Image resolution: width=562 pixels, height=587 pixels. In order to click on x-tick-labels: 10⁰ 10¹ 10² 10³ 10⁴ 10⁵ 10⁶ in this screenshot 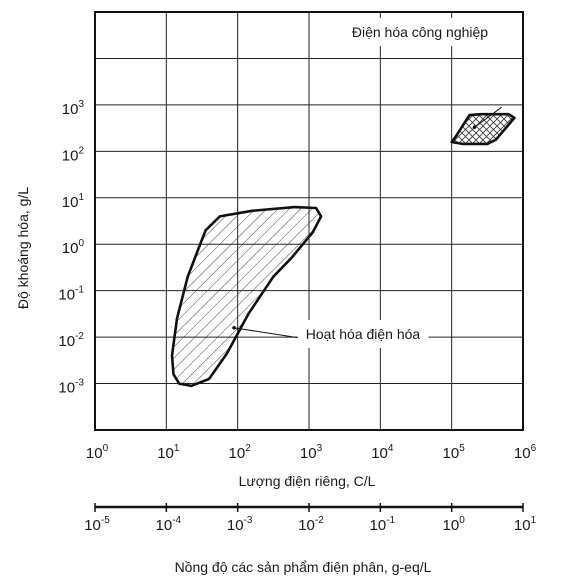, I will do `click(311, 452)`.